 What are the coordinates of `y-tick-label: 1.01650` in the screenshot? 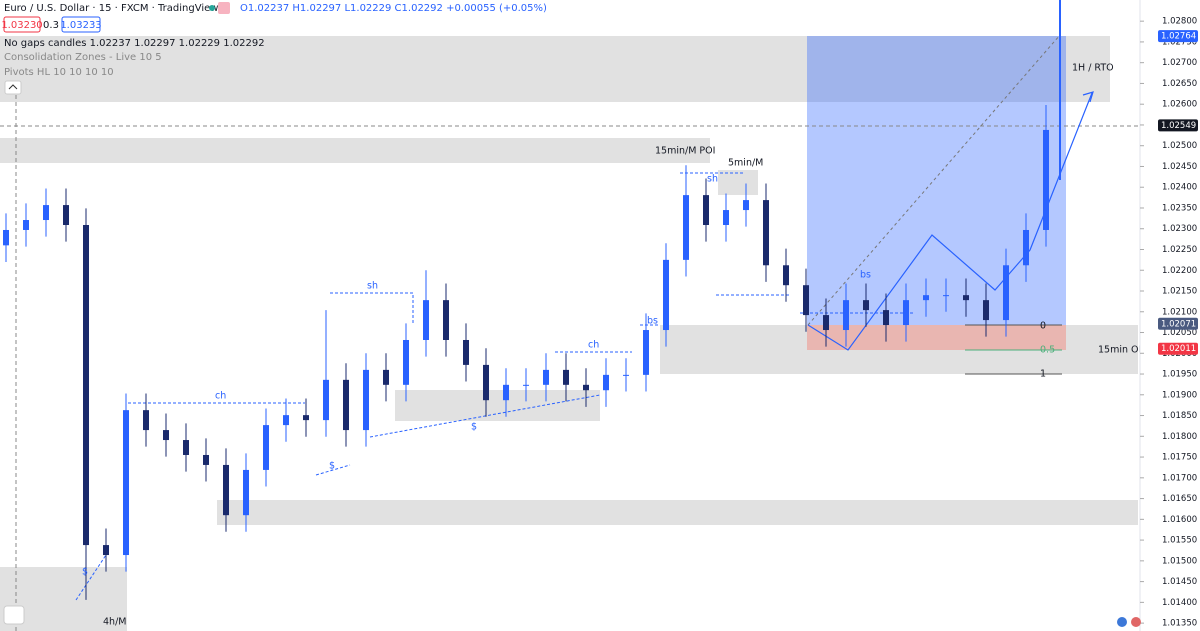 It's located at (1179, 499).